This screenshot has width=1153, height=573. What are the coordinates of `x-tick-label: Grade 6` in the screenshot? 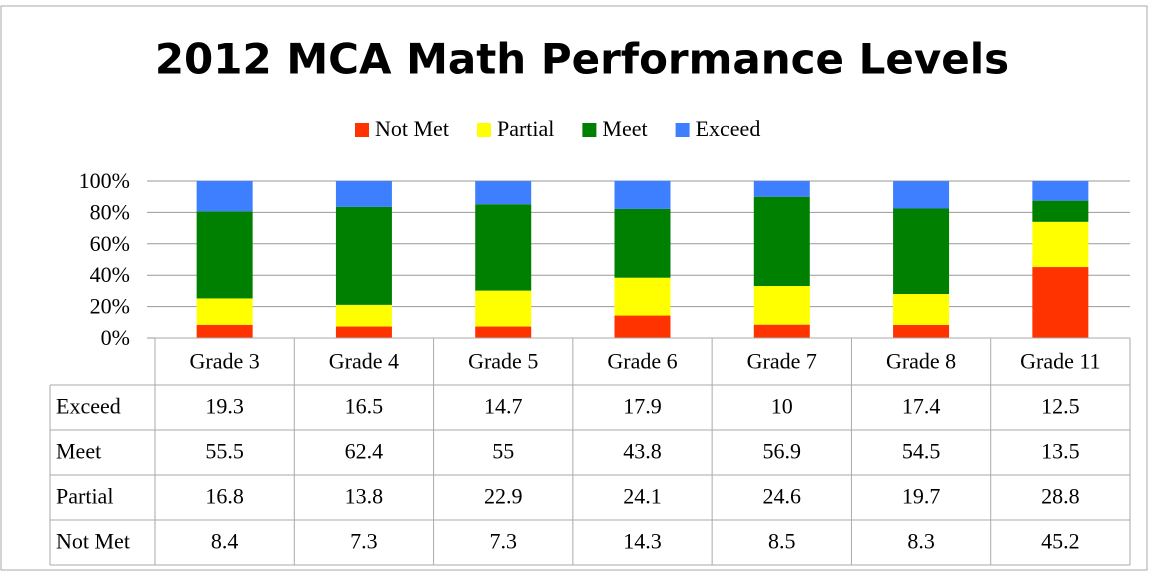 It's located at (642, 361).